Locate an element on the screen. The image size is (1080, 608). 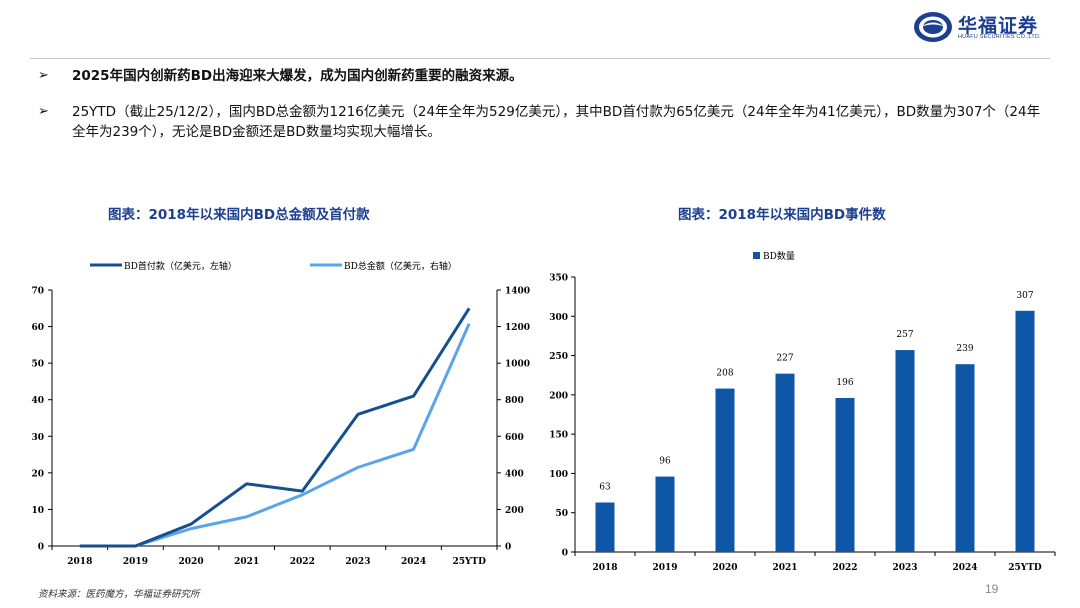
left-tick-label: 60 is located at coordinates (37, 328).